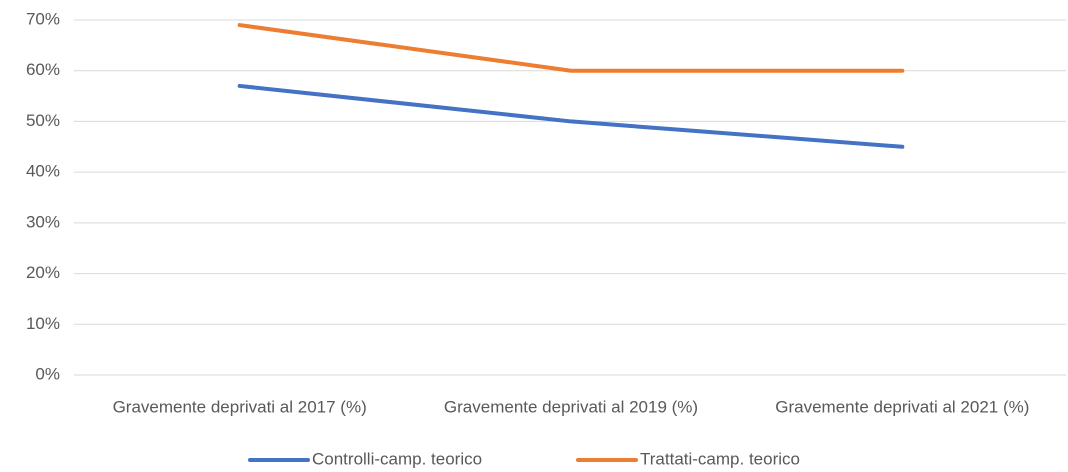  Describe the element at coordinates (43, 171) in the screenshot. I see `y-tick-label: 40%` at that location.